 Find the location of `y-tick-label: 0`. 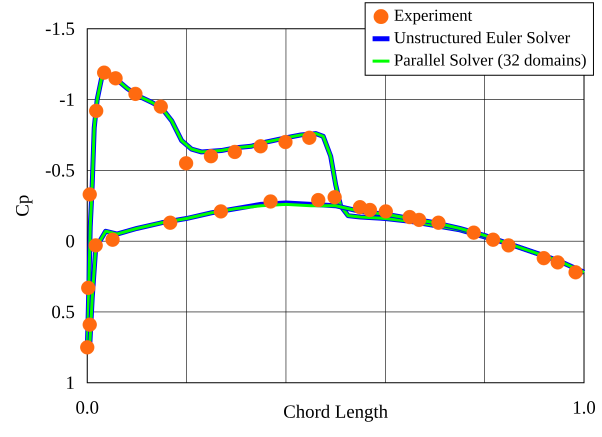

y-tick-label: 0 is located at coordinates (70, 241).